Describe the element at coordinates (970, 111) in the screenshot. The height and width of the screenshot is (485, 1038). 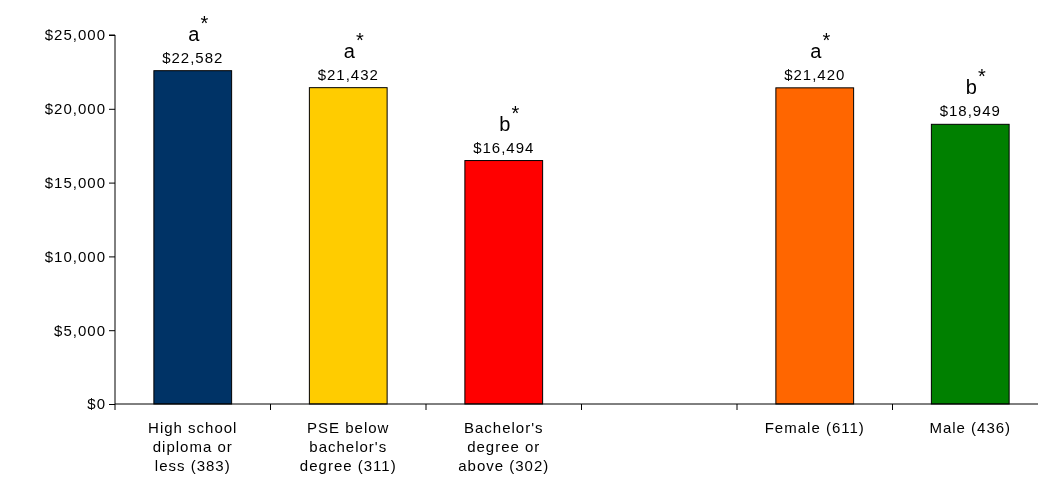
I see `data-label: $18,949` at that location.